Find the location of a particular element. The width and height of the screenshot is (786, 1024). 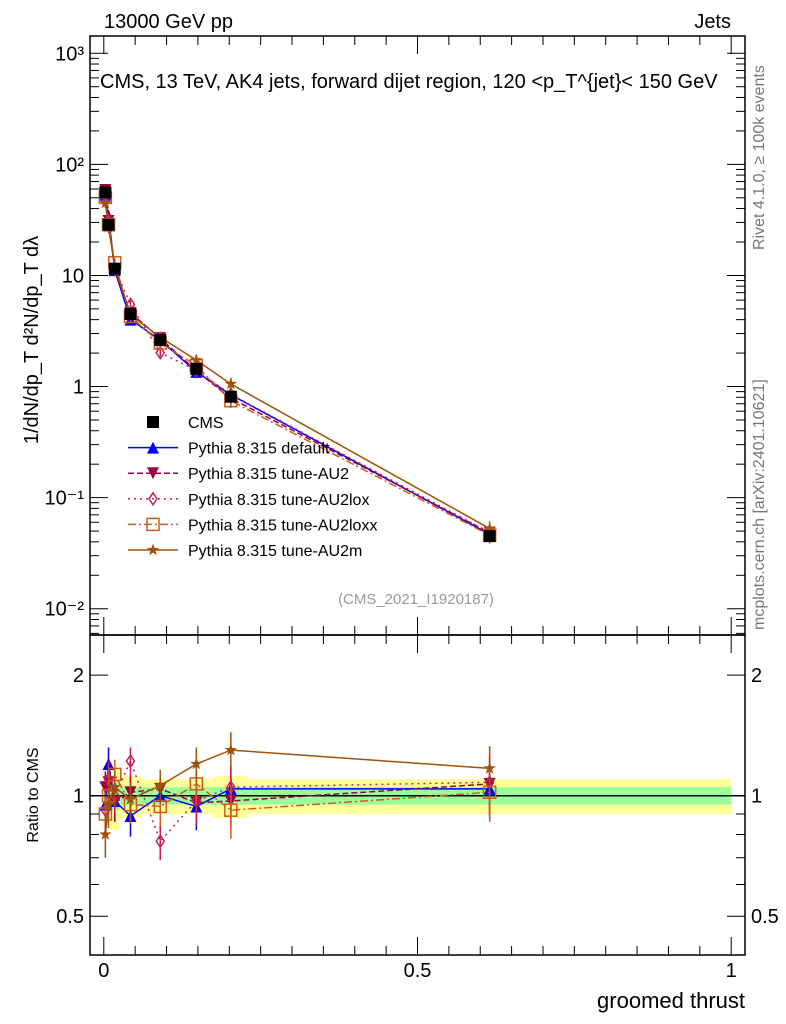

rivet-version-label: Rivet 4.1.0, ≥ 100k events is located at coordinates (759, 157).